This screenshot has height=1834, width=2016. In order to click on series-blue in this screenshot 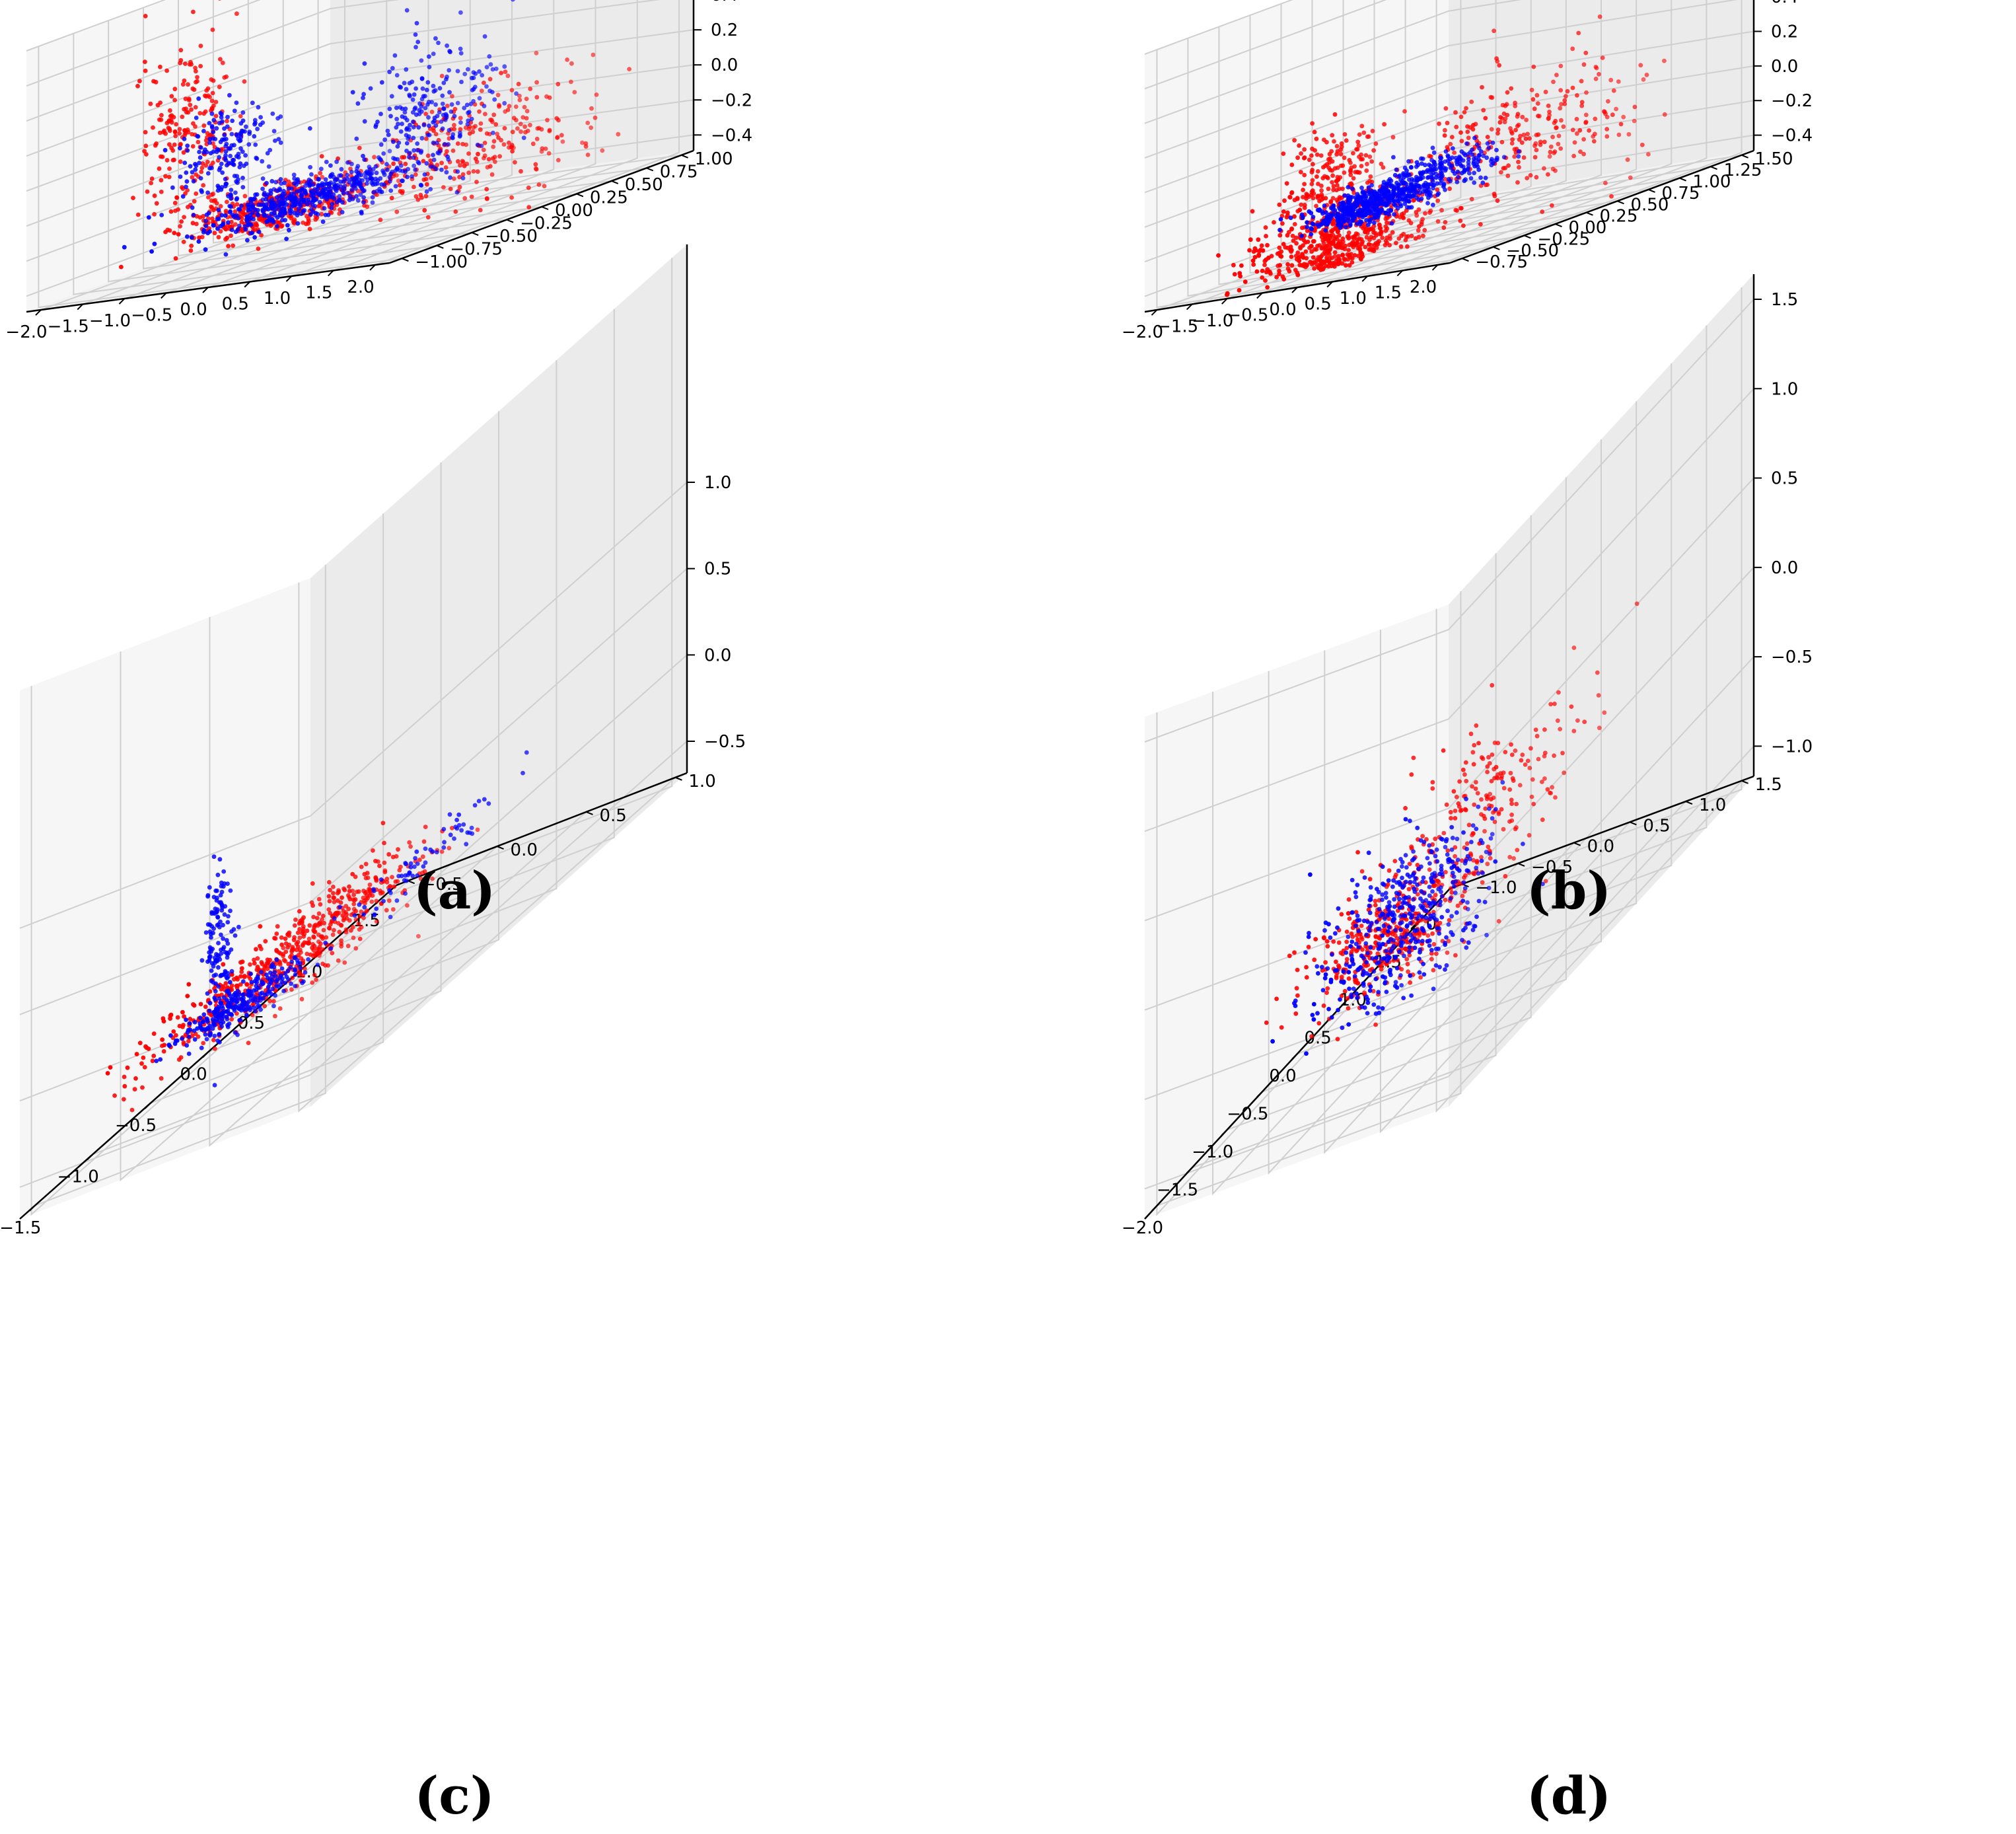, I will do `click(341, 918)`.